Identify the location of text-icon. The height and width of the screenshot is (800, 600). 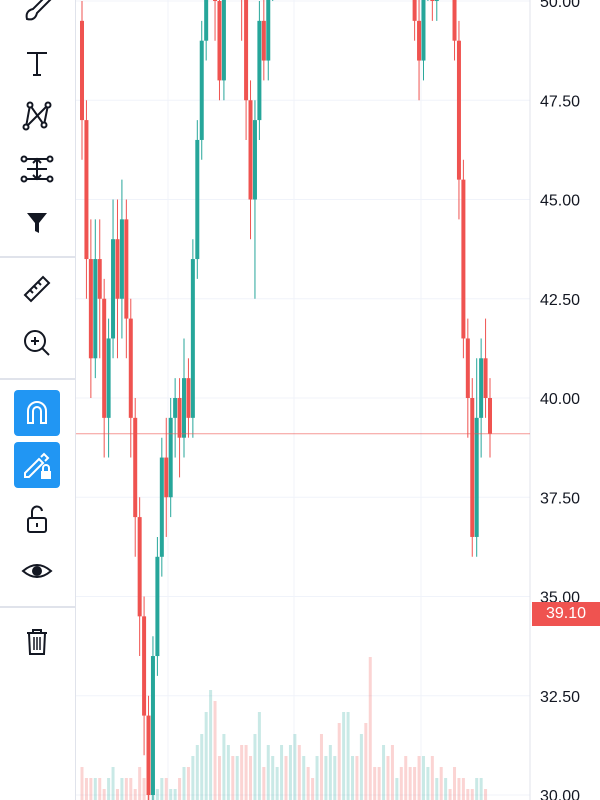
(37, 64).